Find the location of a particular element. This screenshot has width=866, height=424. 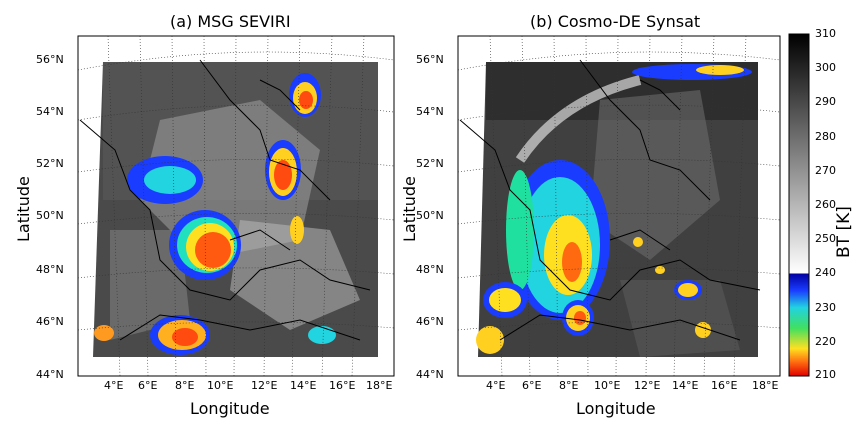

colorbar-tick: 260 is located at coordinates (825, 204).